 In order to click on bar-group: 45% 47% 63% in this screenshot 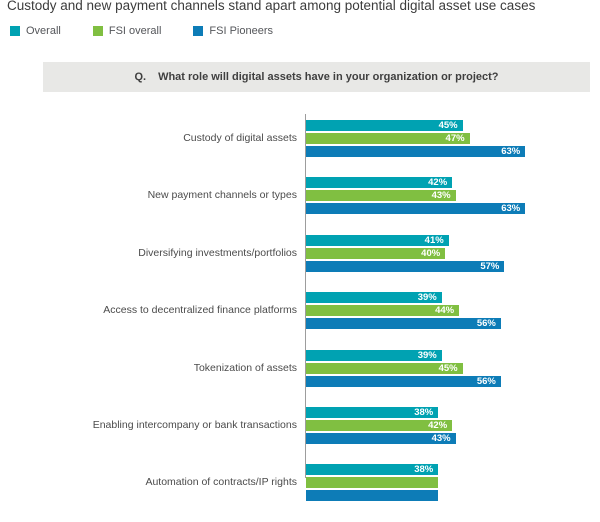, I will do `click(416, 138)`.